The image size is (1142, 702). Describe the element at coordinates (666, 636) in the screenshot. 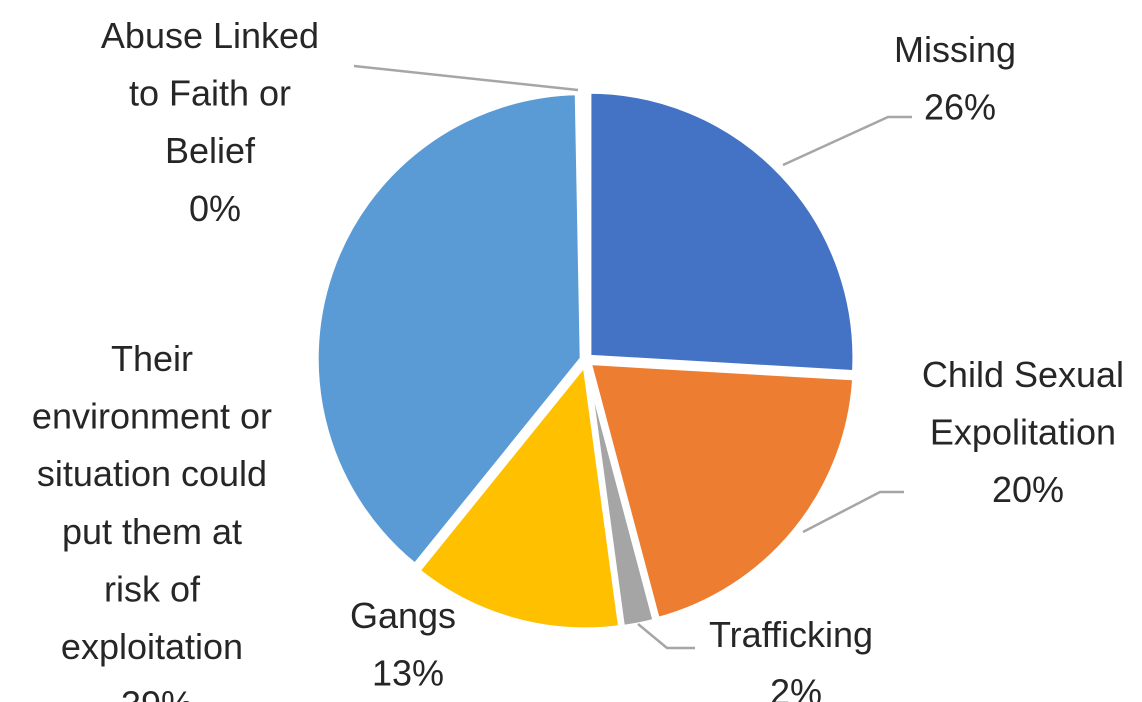

I see `leader-line-trafficking` at that location.